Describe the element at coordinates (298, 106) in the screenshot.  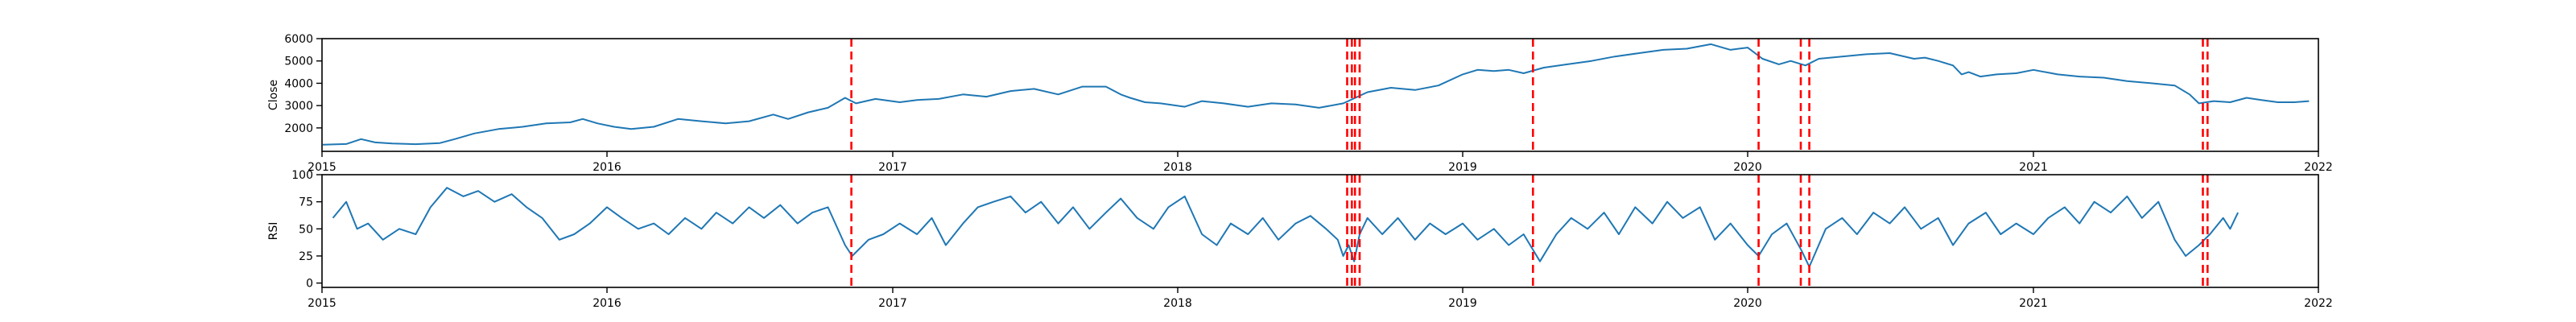
I see `y-tick-label: 3000` at that location.